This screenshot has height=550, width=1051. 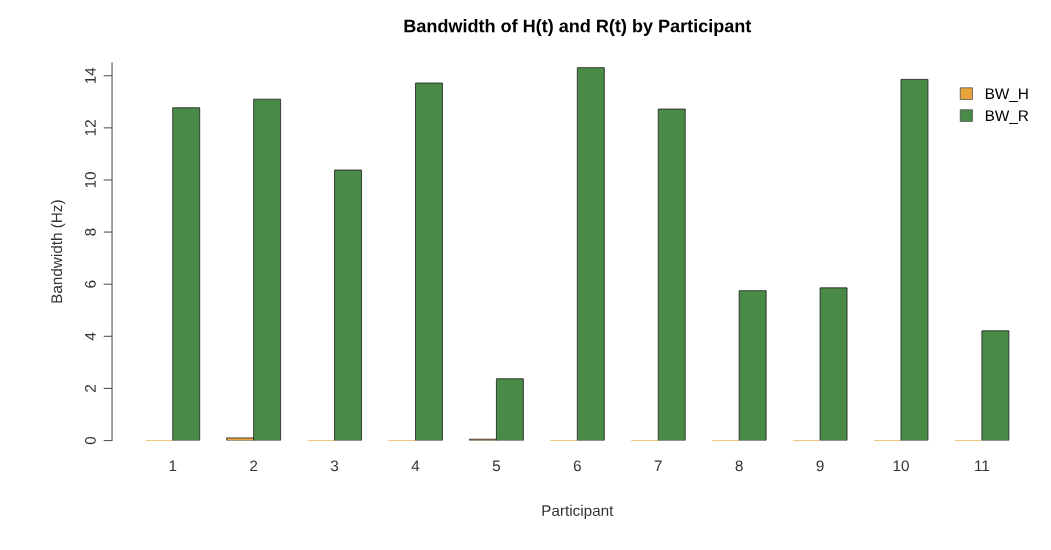 What do you see at coordinates (739, 466) in the screenshot?
I see `x-tick-label: 8` at bounding box center [739, 466].